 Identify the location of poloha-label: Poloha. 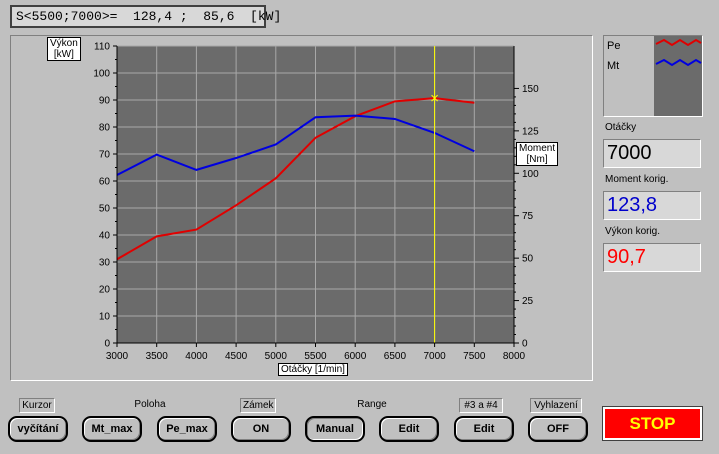
(150, 404).